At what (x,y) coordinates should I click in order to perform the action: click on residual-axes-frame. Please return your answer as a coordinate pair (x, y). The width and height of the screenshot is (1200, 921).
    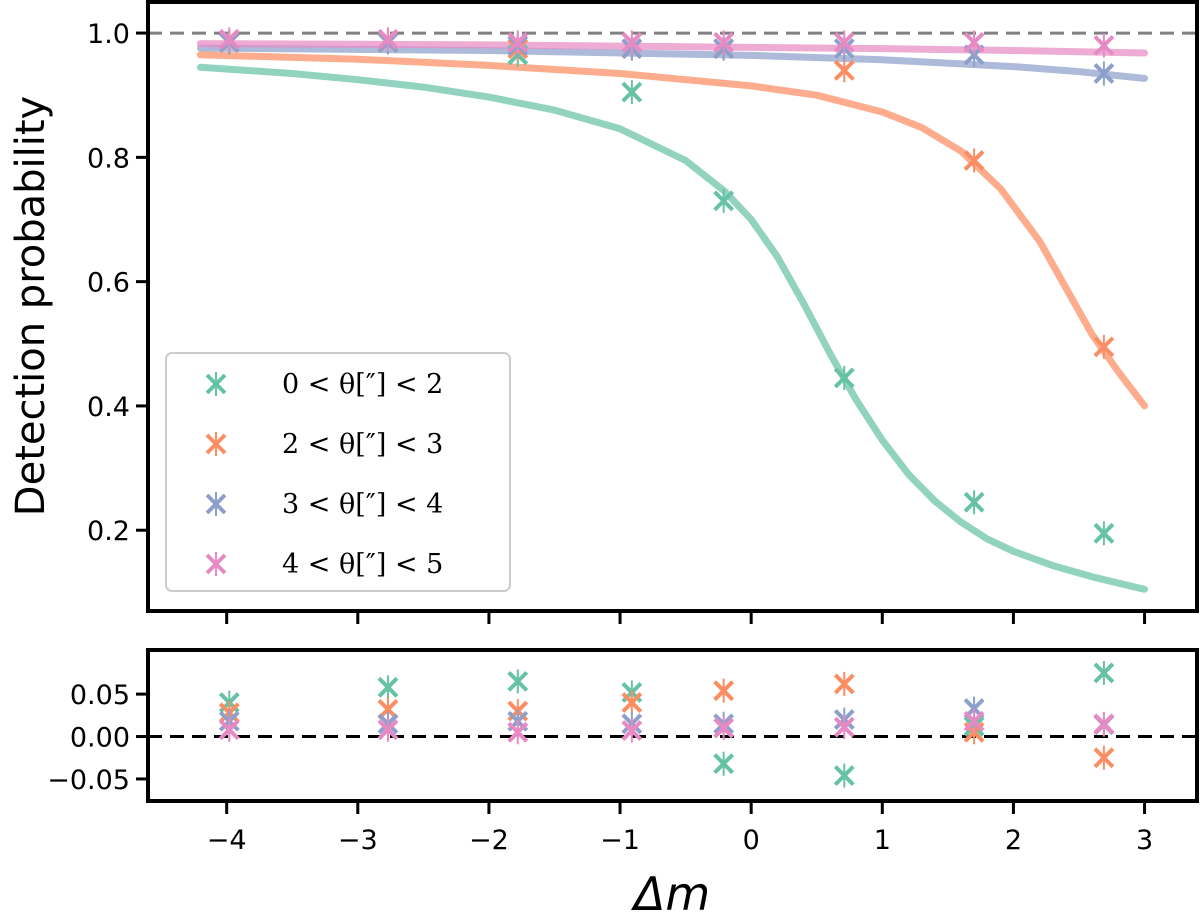
    Looking at the image, I should click on (672, 725).